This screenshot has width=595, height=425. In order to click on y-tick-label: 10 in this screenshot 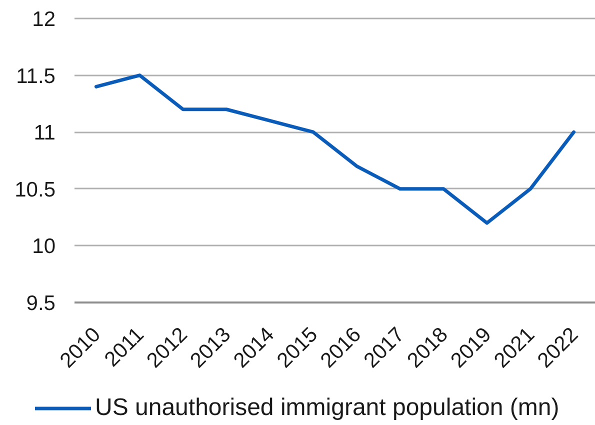, I will do `click(44, 246)`.